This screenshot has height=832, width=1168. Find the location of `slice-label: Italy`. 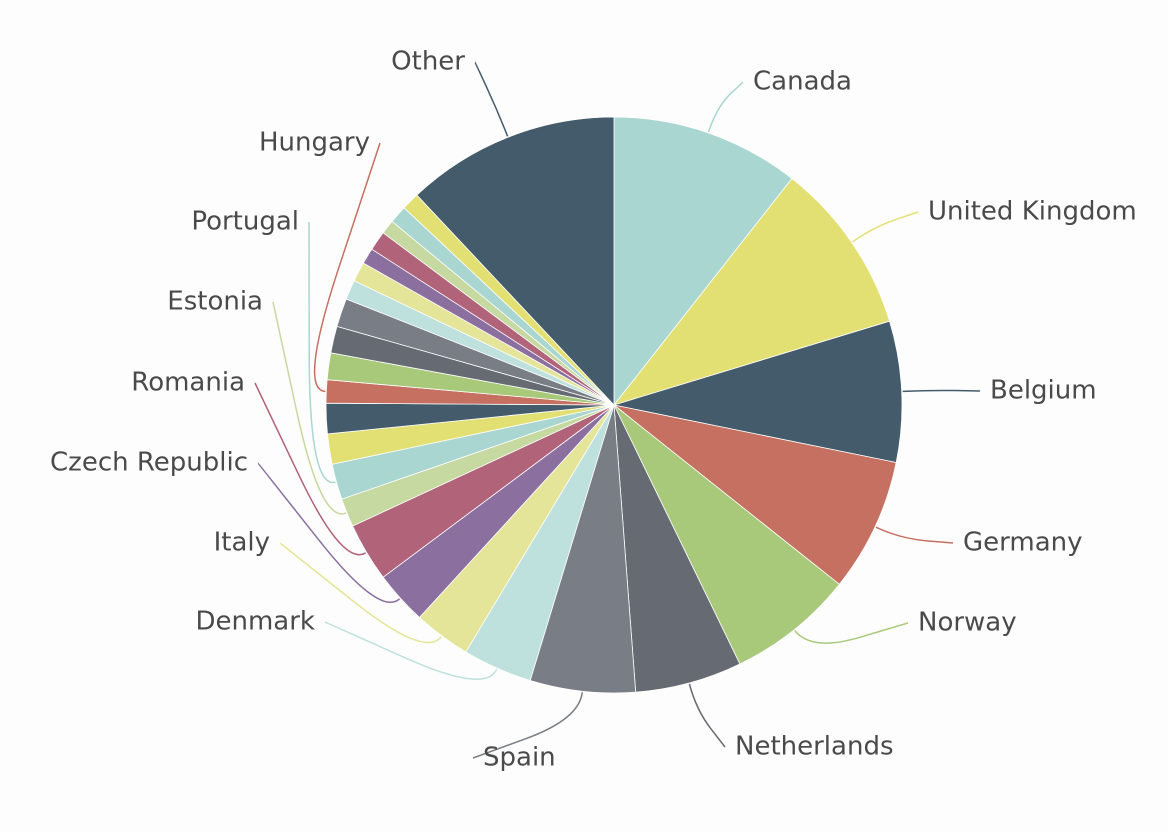

slice-label: Italy is located at coordinates (242, 543).